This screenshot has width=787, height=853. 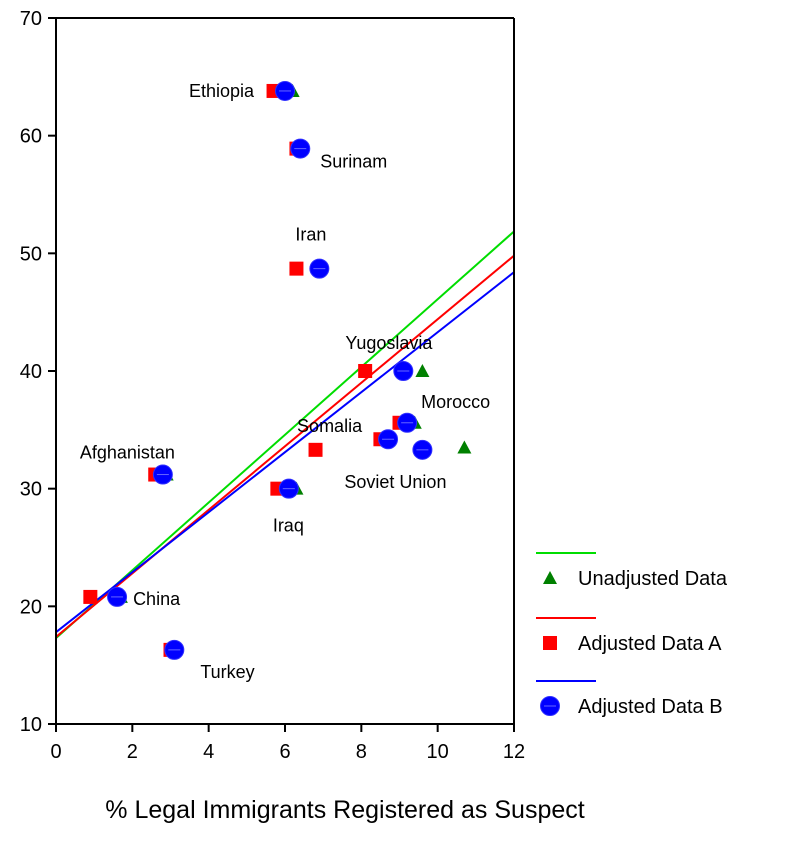 What do you see at coordinates (31, 254) in the screenshot?
I see `y-tick-label: 50` at bounding box center [31, 254].